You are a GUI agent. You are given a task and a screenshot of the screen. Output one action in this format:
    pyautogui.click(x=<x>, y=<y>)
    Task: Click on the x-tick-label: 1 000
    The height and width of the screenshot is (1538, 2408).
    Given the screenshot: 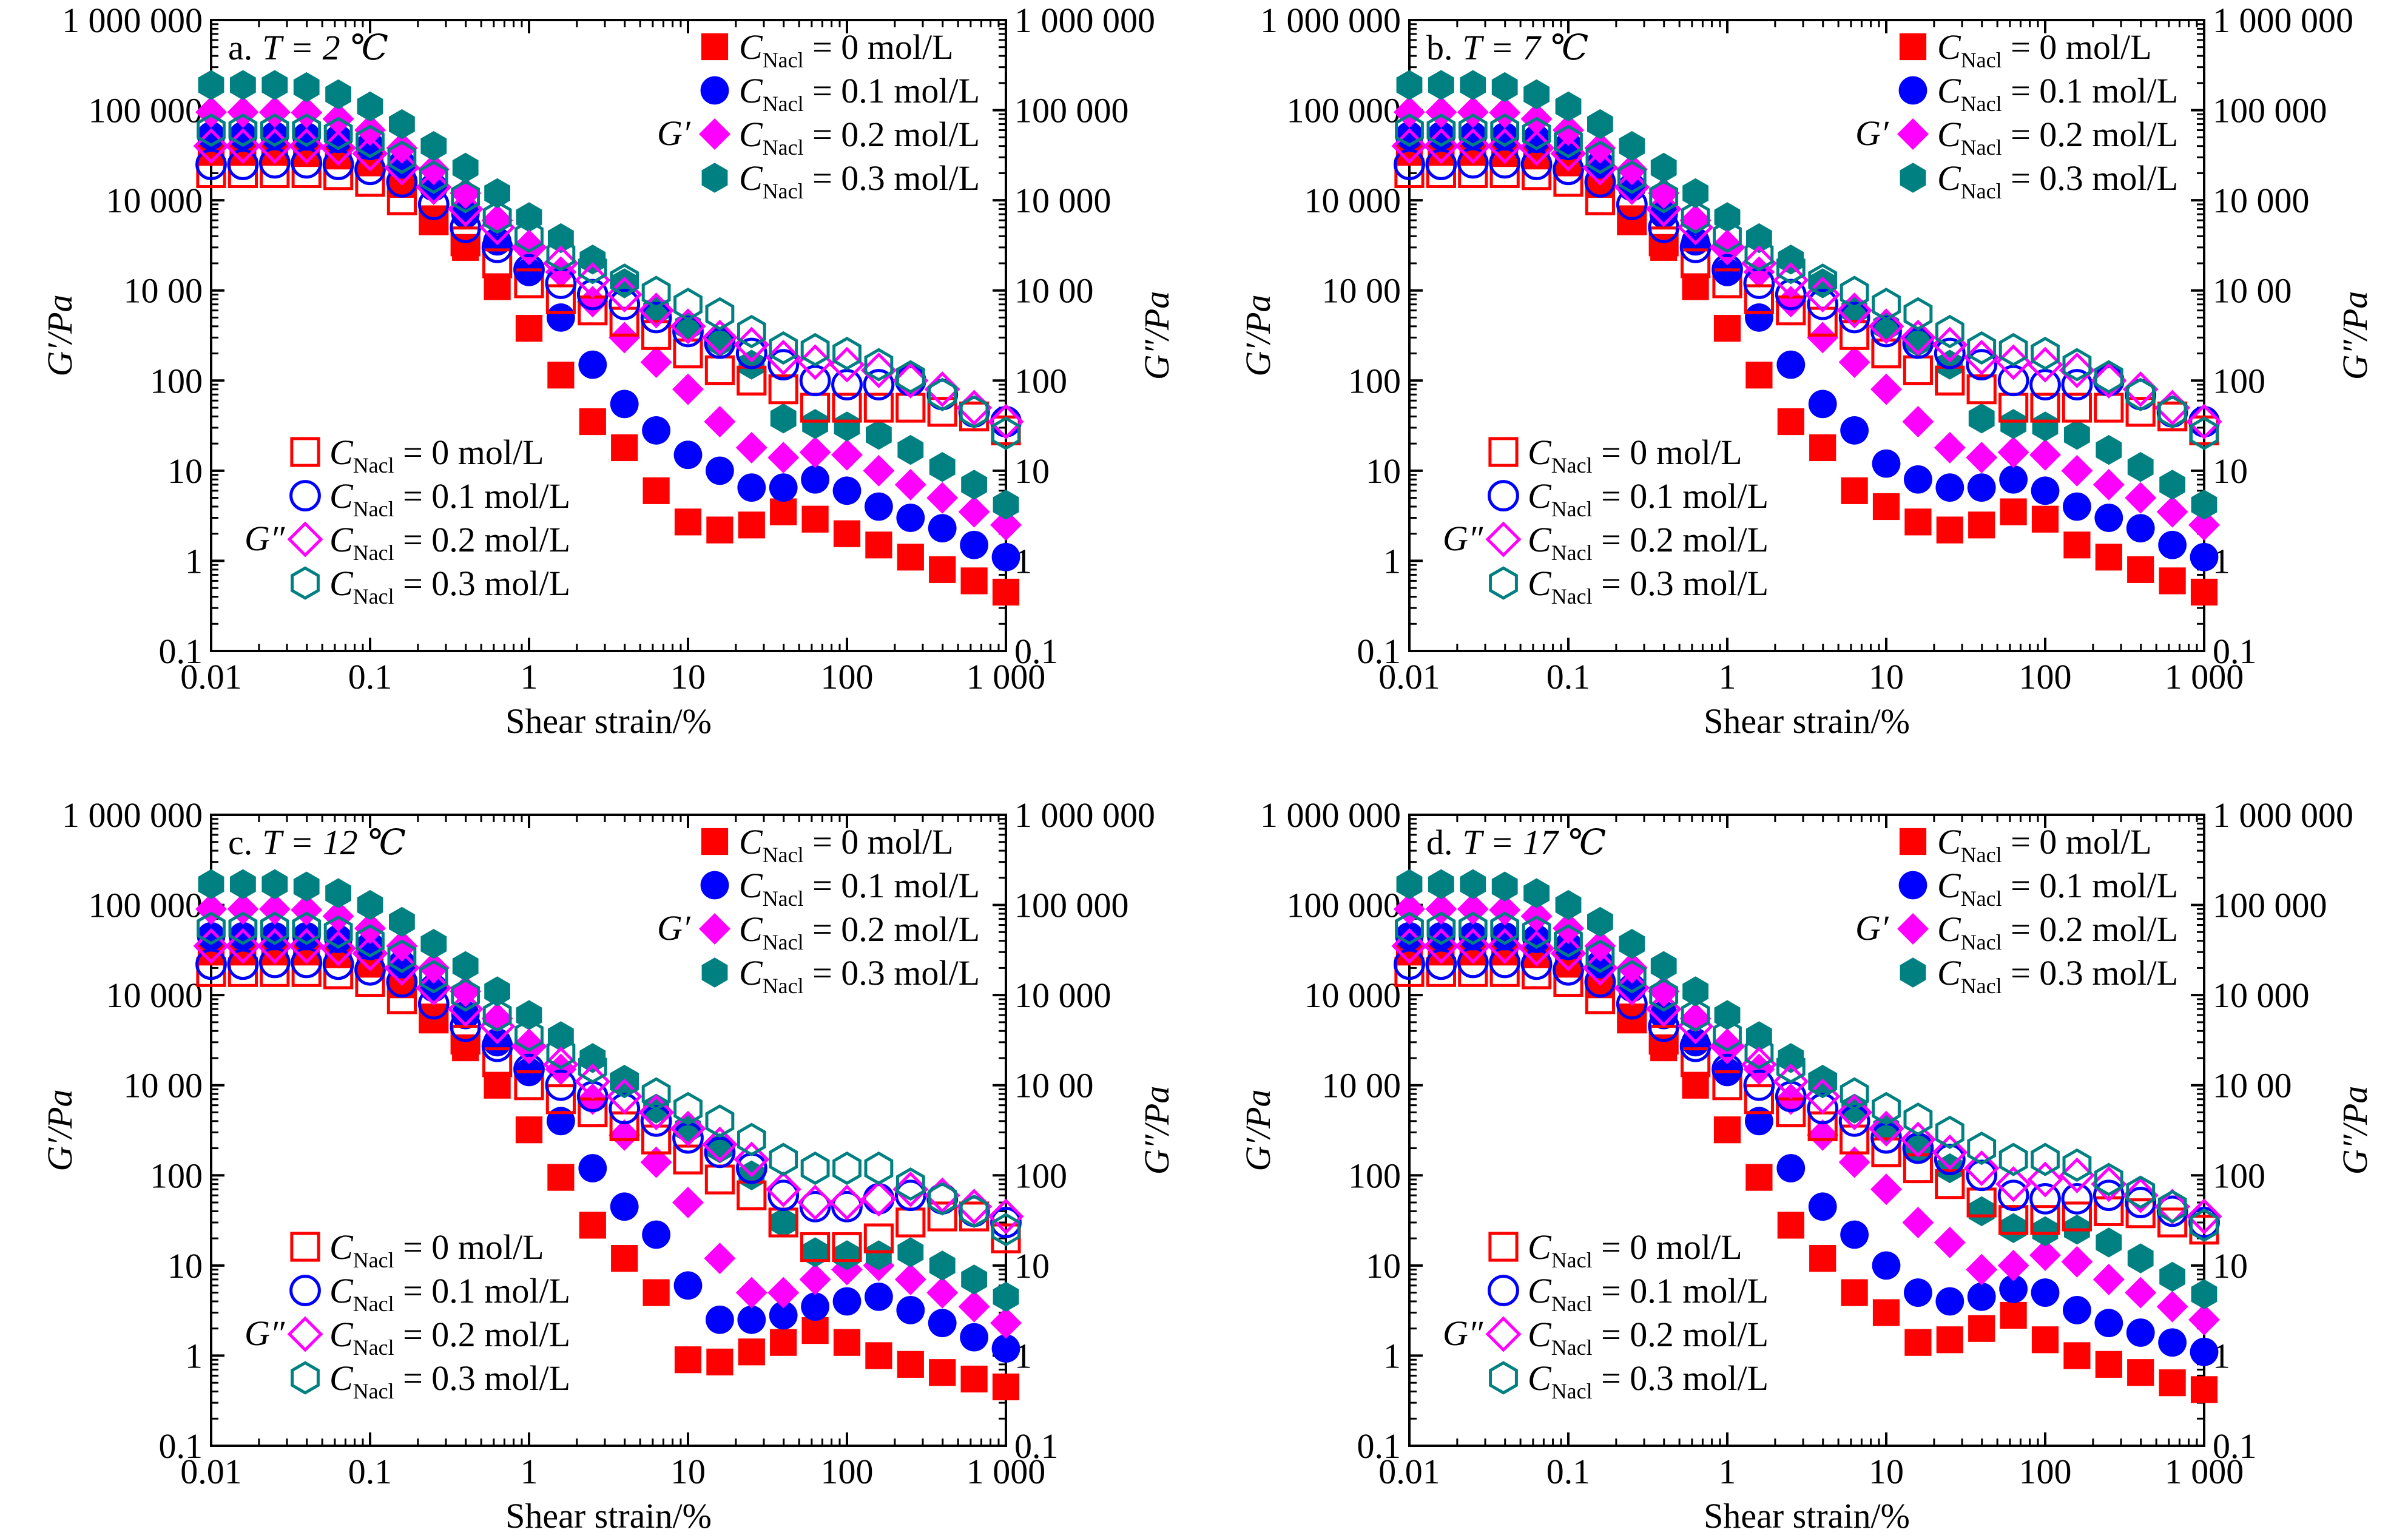 What is the action you would take?
    pyautogui.click(x=1006, y=1471)
    